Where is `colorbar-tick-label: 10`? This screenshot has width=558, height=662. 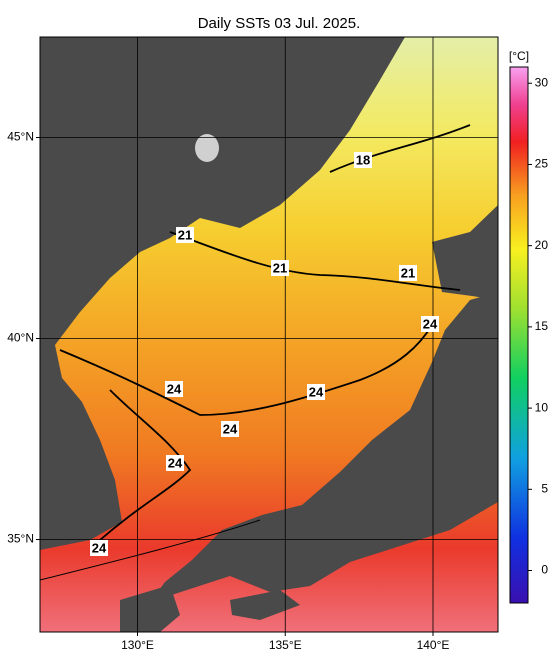
colorbar-tick-label: 10 is located at coordinates (542, 407).